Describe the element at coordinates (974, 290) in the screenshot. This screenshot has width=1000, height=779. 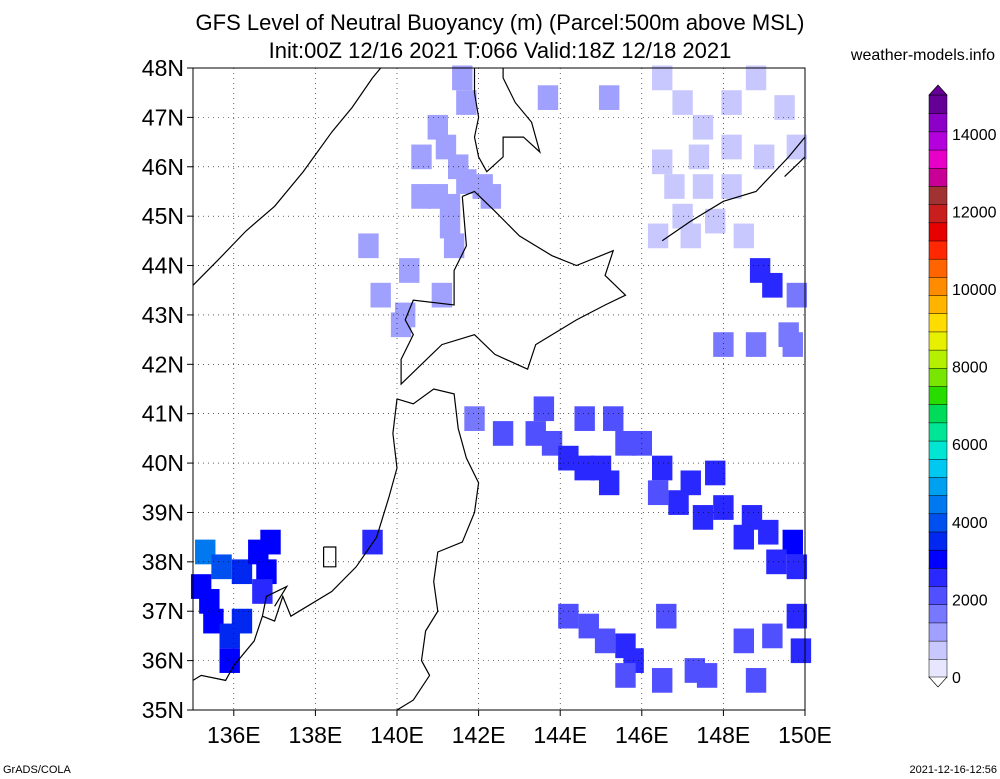
I see `colorbar-tick-label: 10000` at that location.